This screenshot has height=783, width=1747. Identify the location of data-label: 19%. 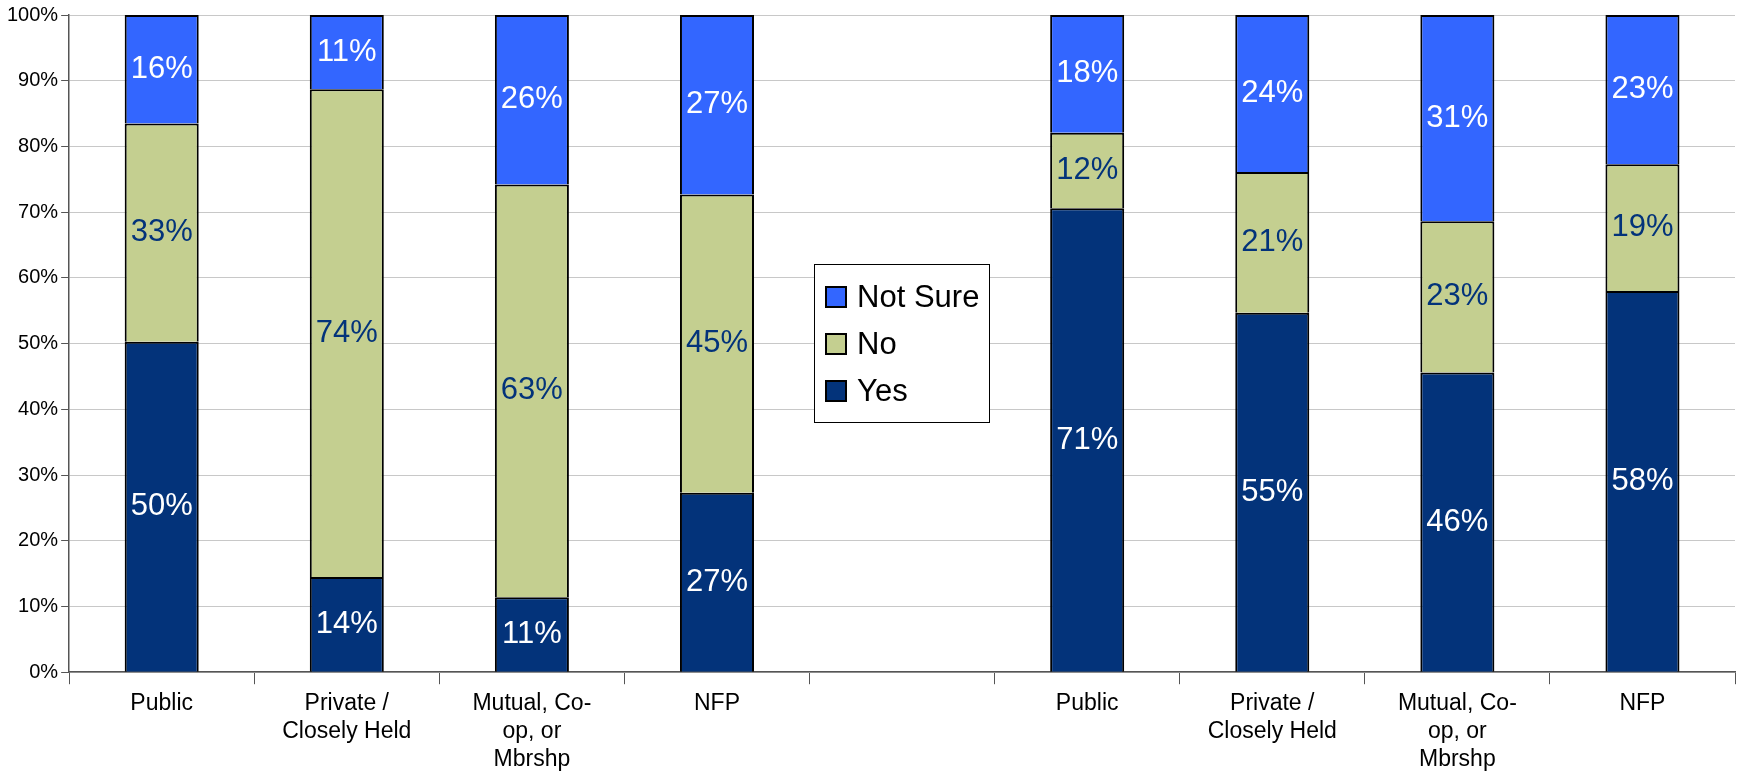
(1642, 226).